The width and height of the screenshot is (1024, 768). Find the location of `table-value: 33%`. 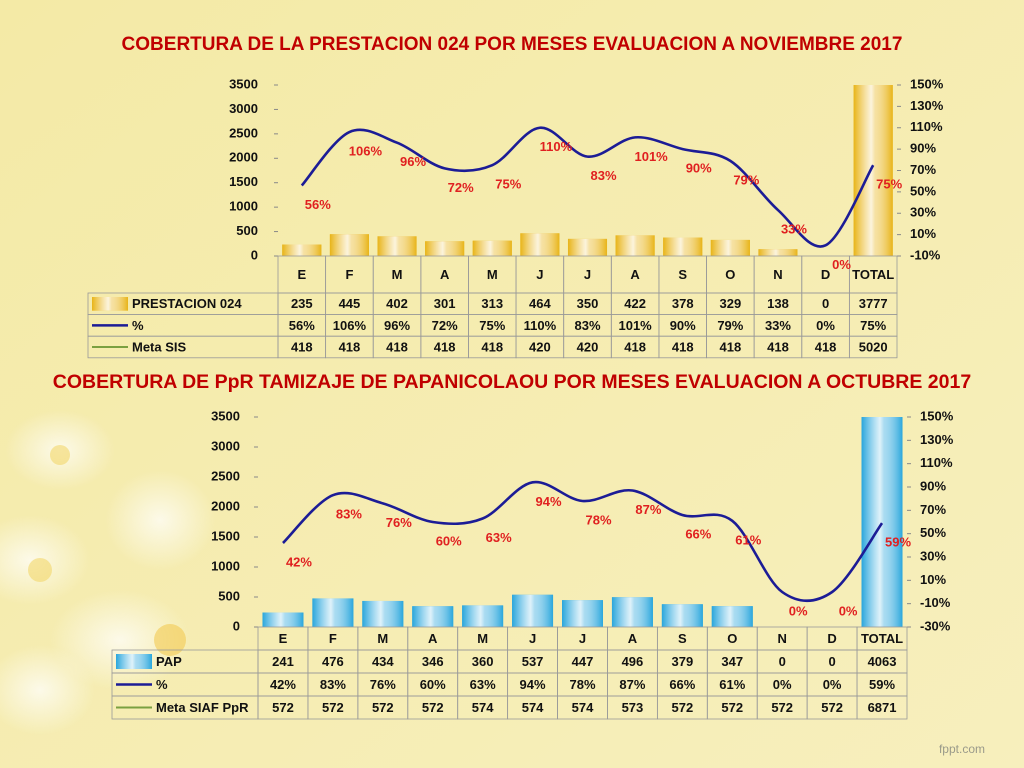

table-value: 33% is located at coordinates (778, 325).